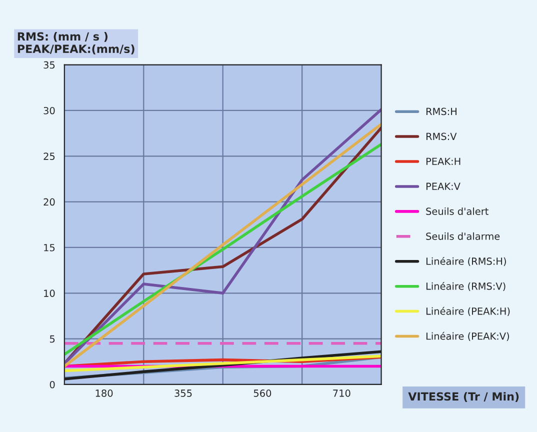  I want to click on x-tick-label: 560, so click(263, 393).